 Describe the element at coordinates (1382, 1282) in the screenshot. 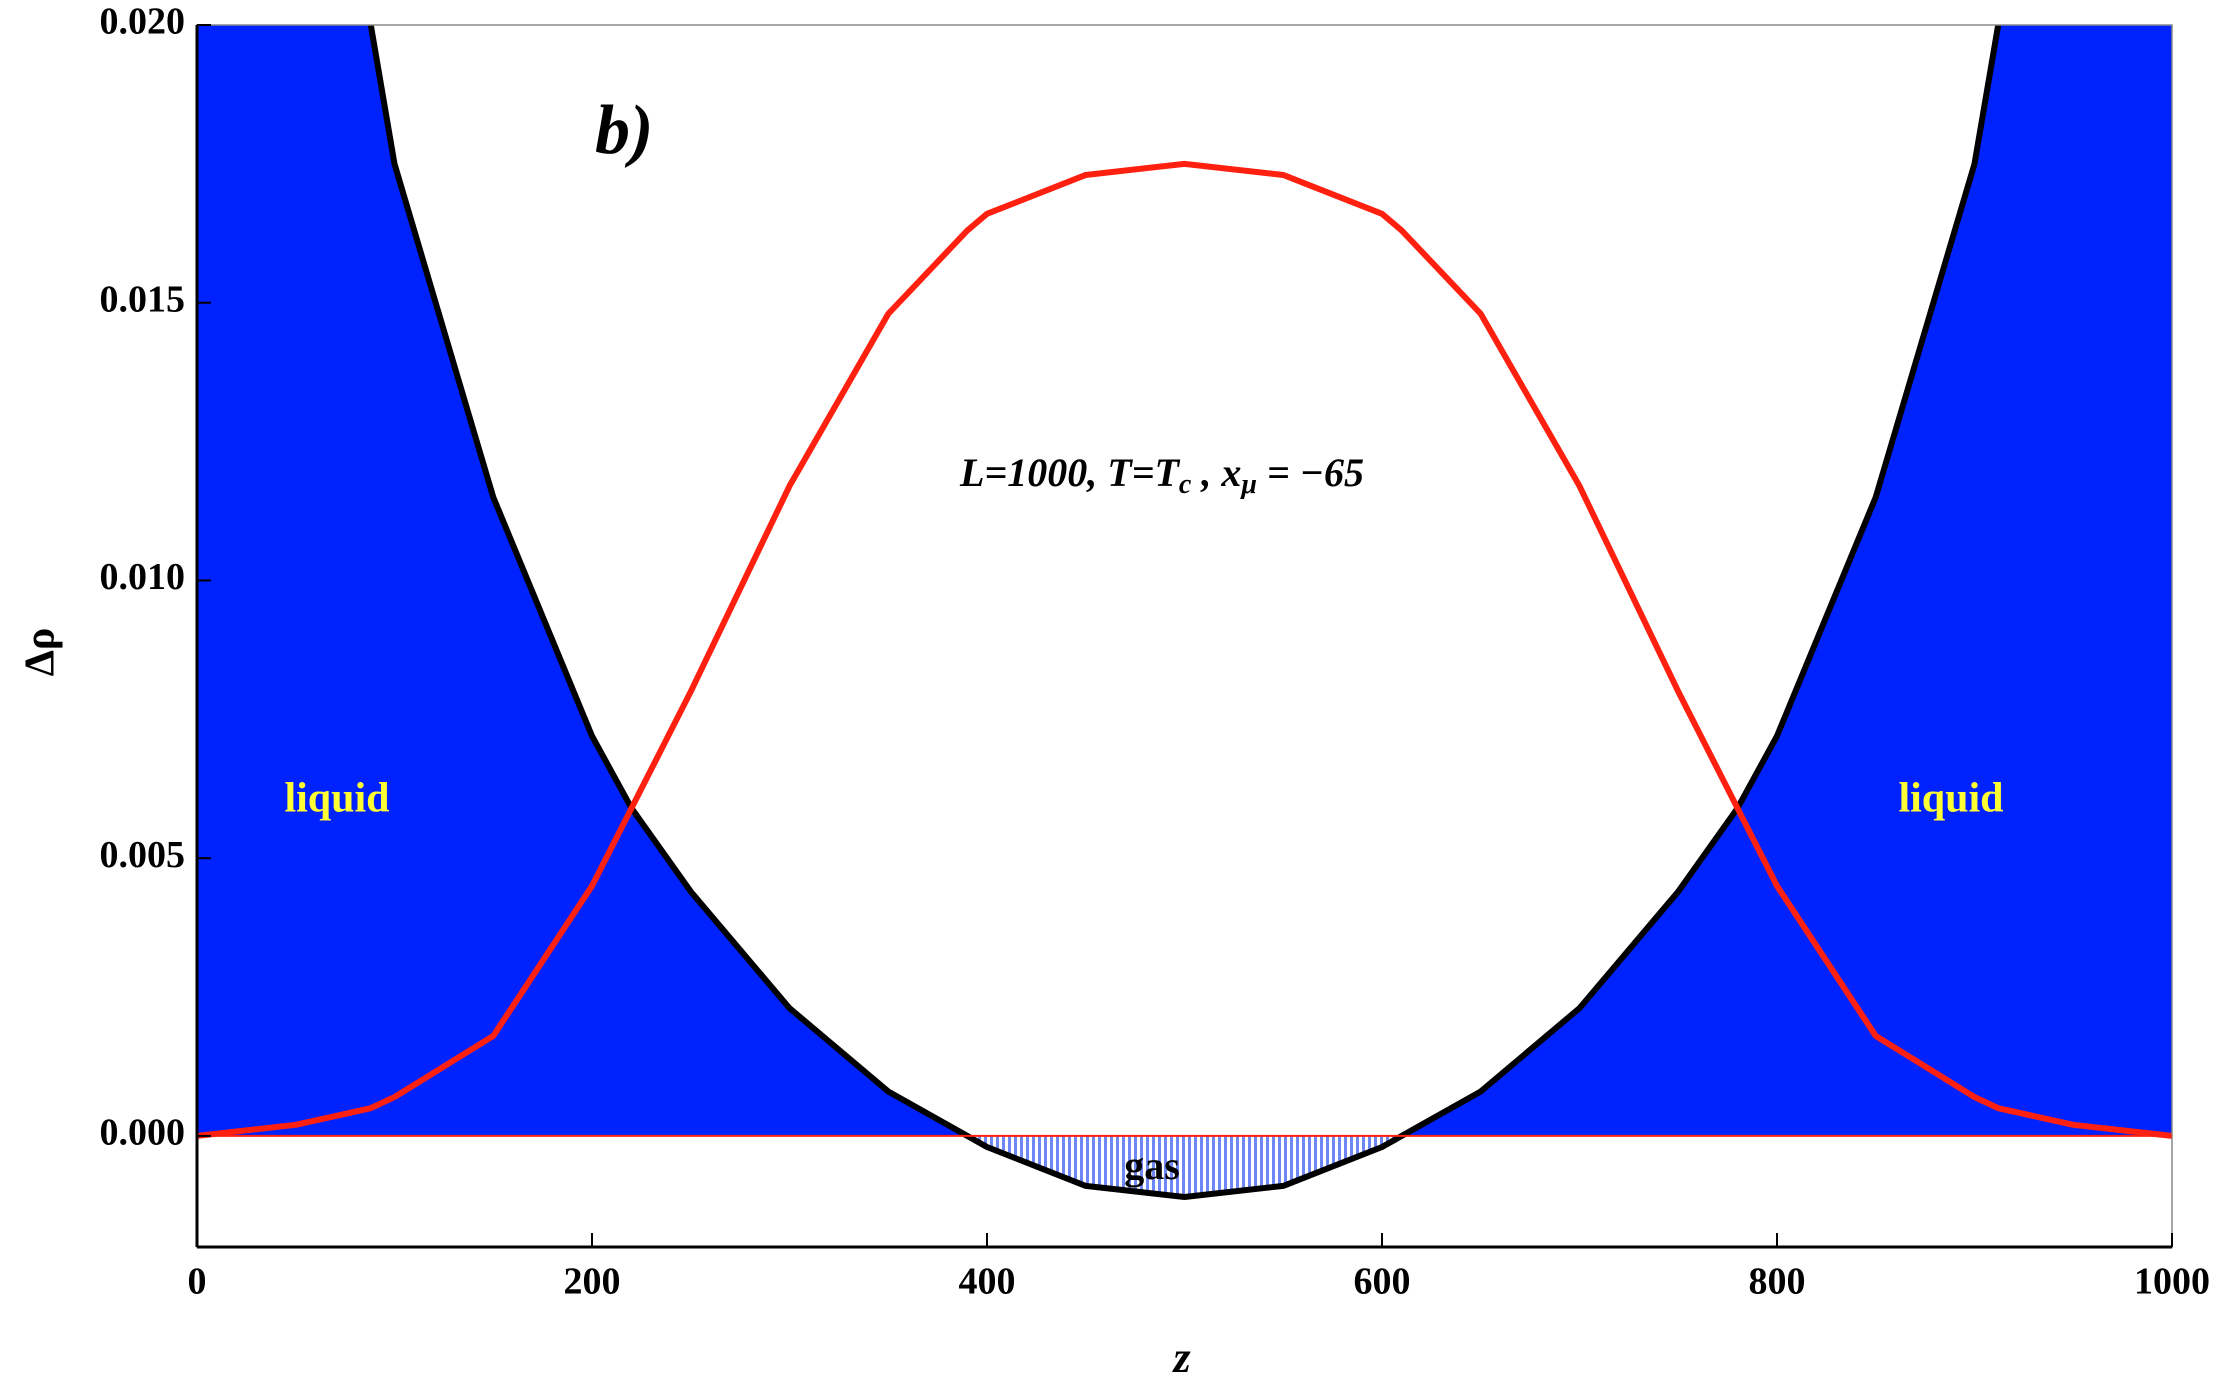

I see `x-tick-label: 600` at that location.